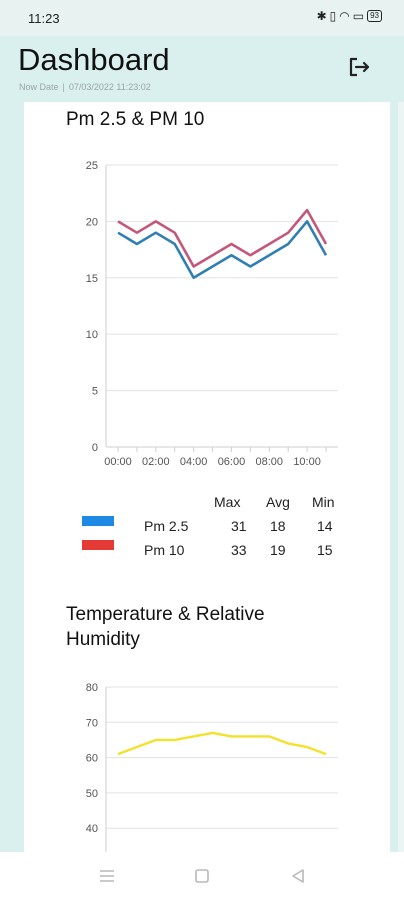 Image resolution: width=404 pixels, height=900 pixels. Describe the element at coordinates (92, 829) in the screenshot. I see `y-tick-label: 40` at that location.